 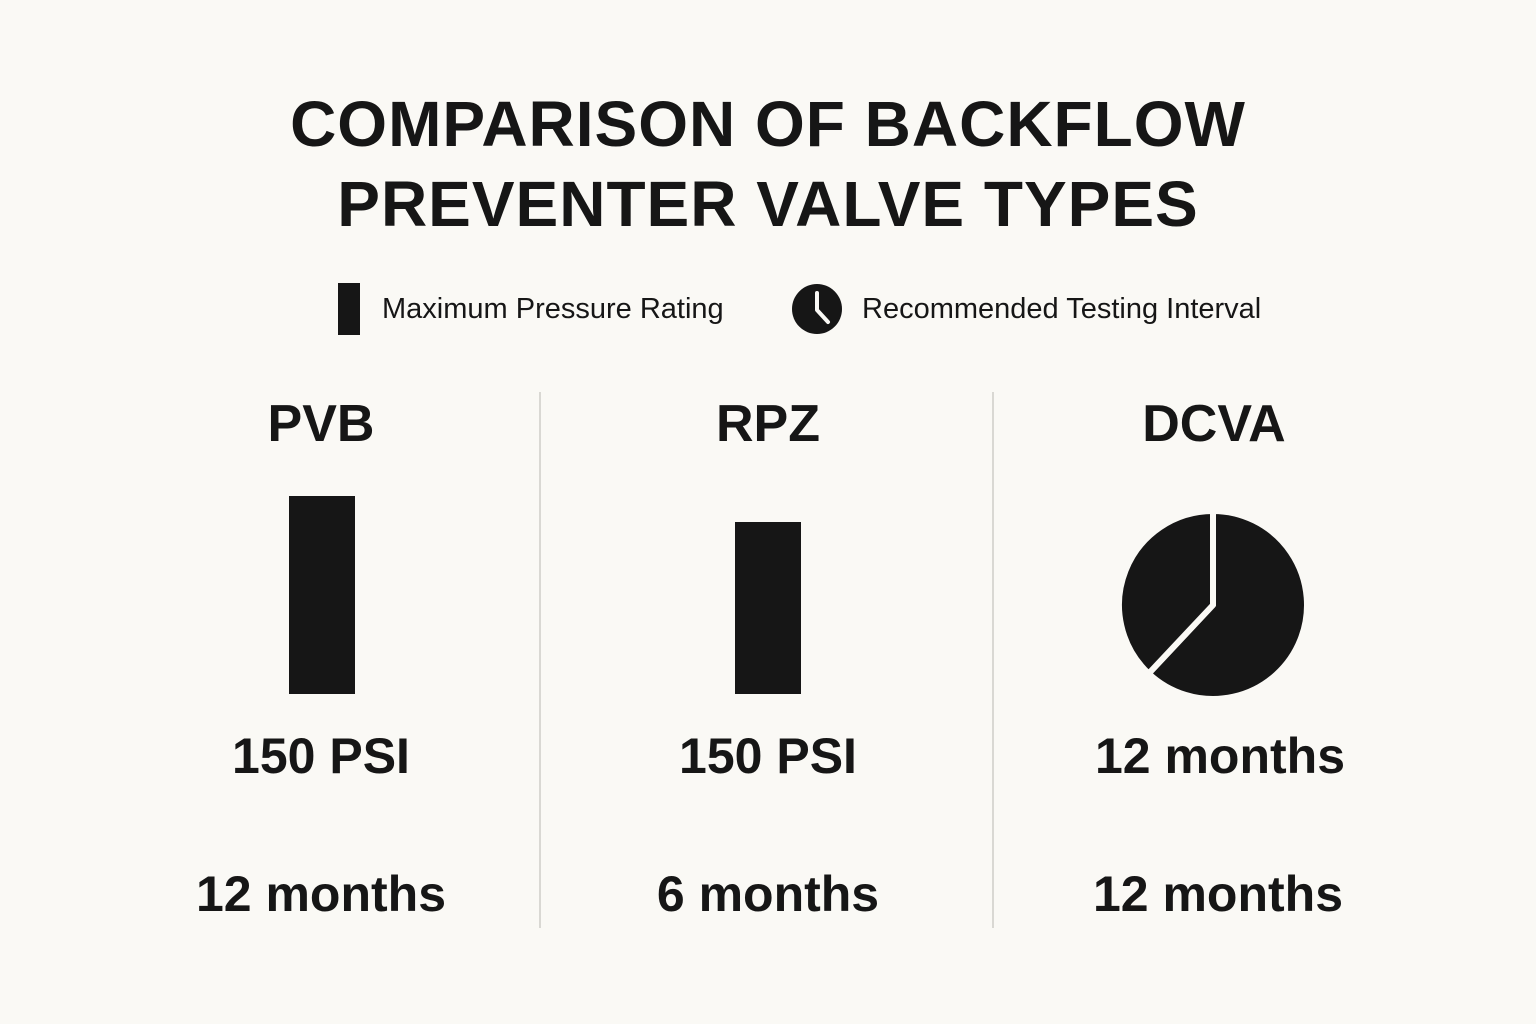 I want to click on legend-item-interval: Recommended Testing Interval, so click(x=1025, y=309).